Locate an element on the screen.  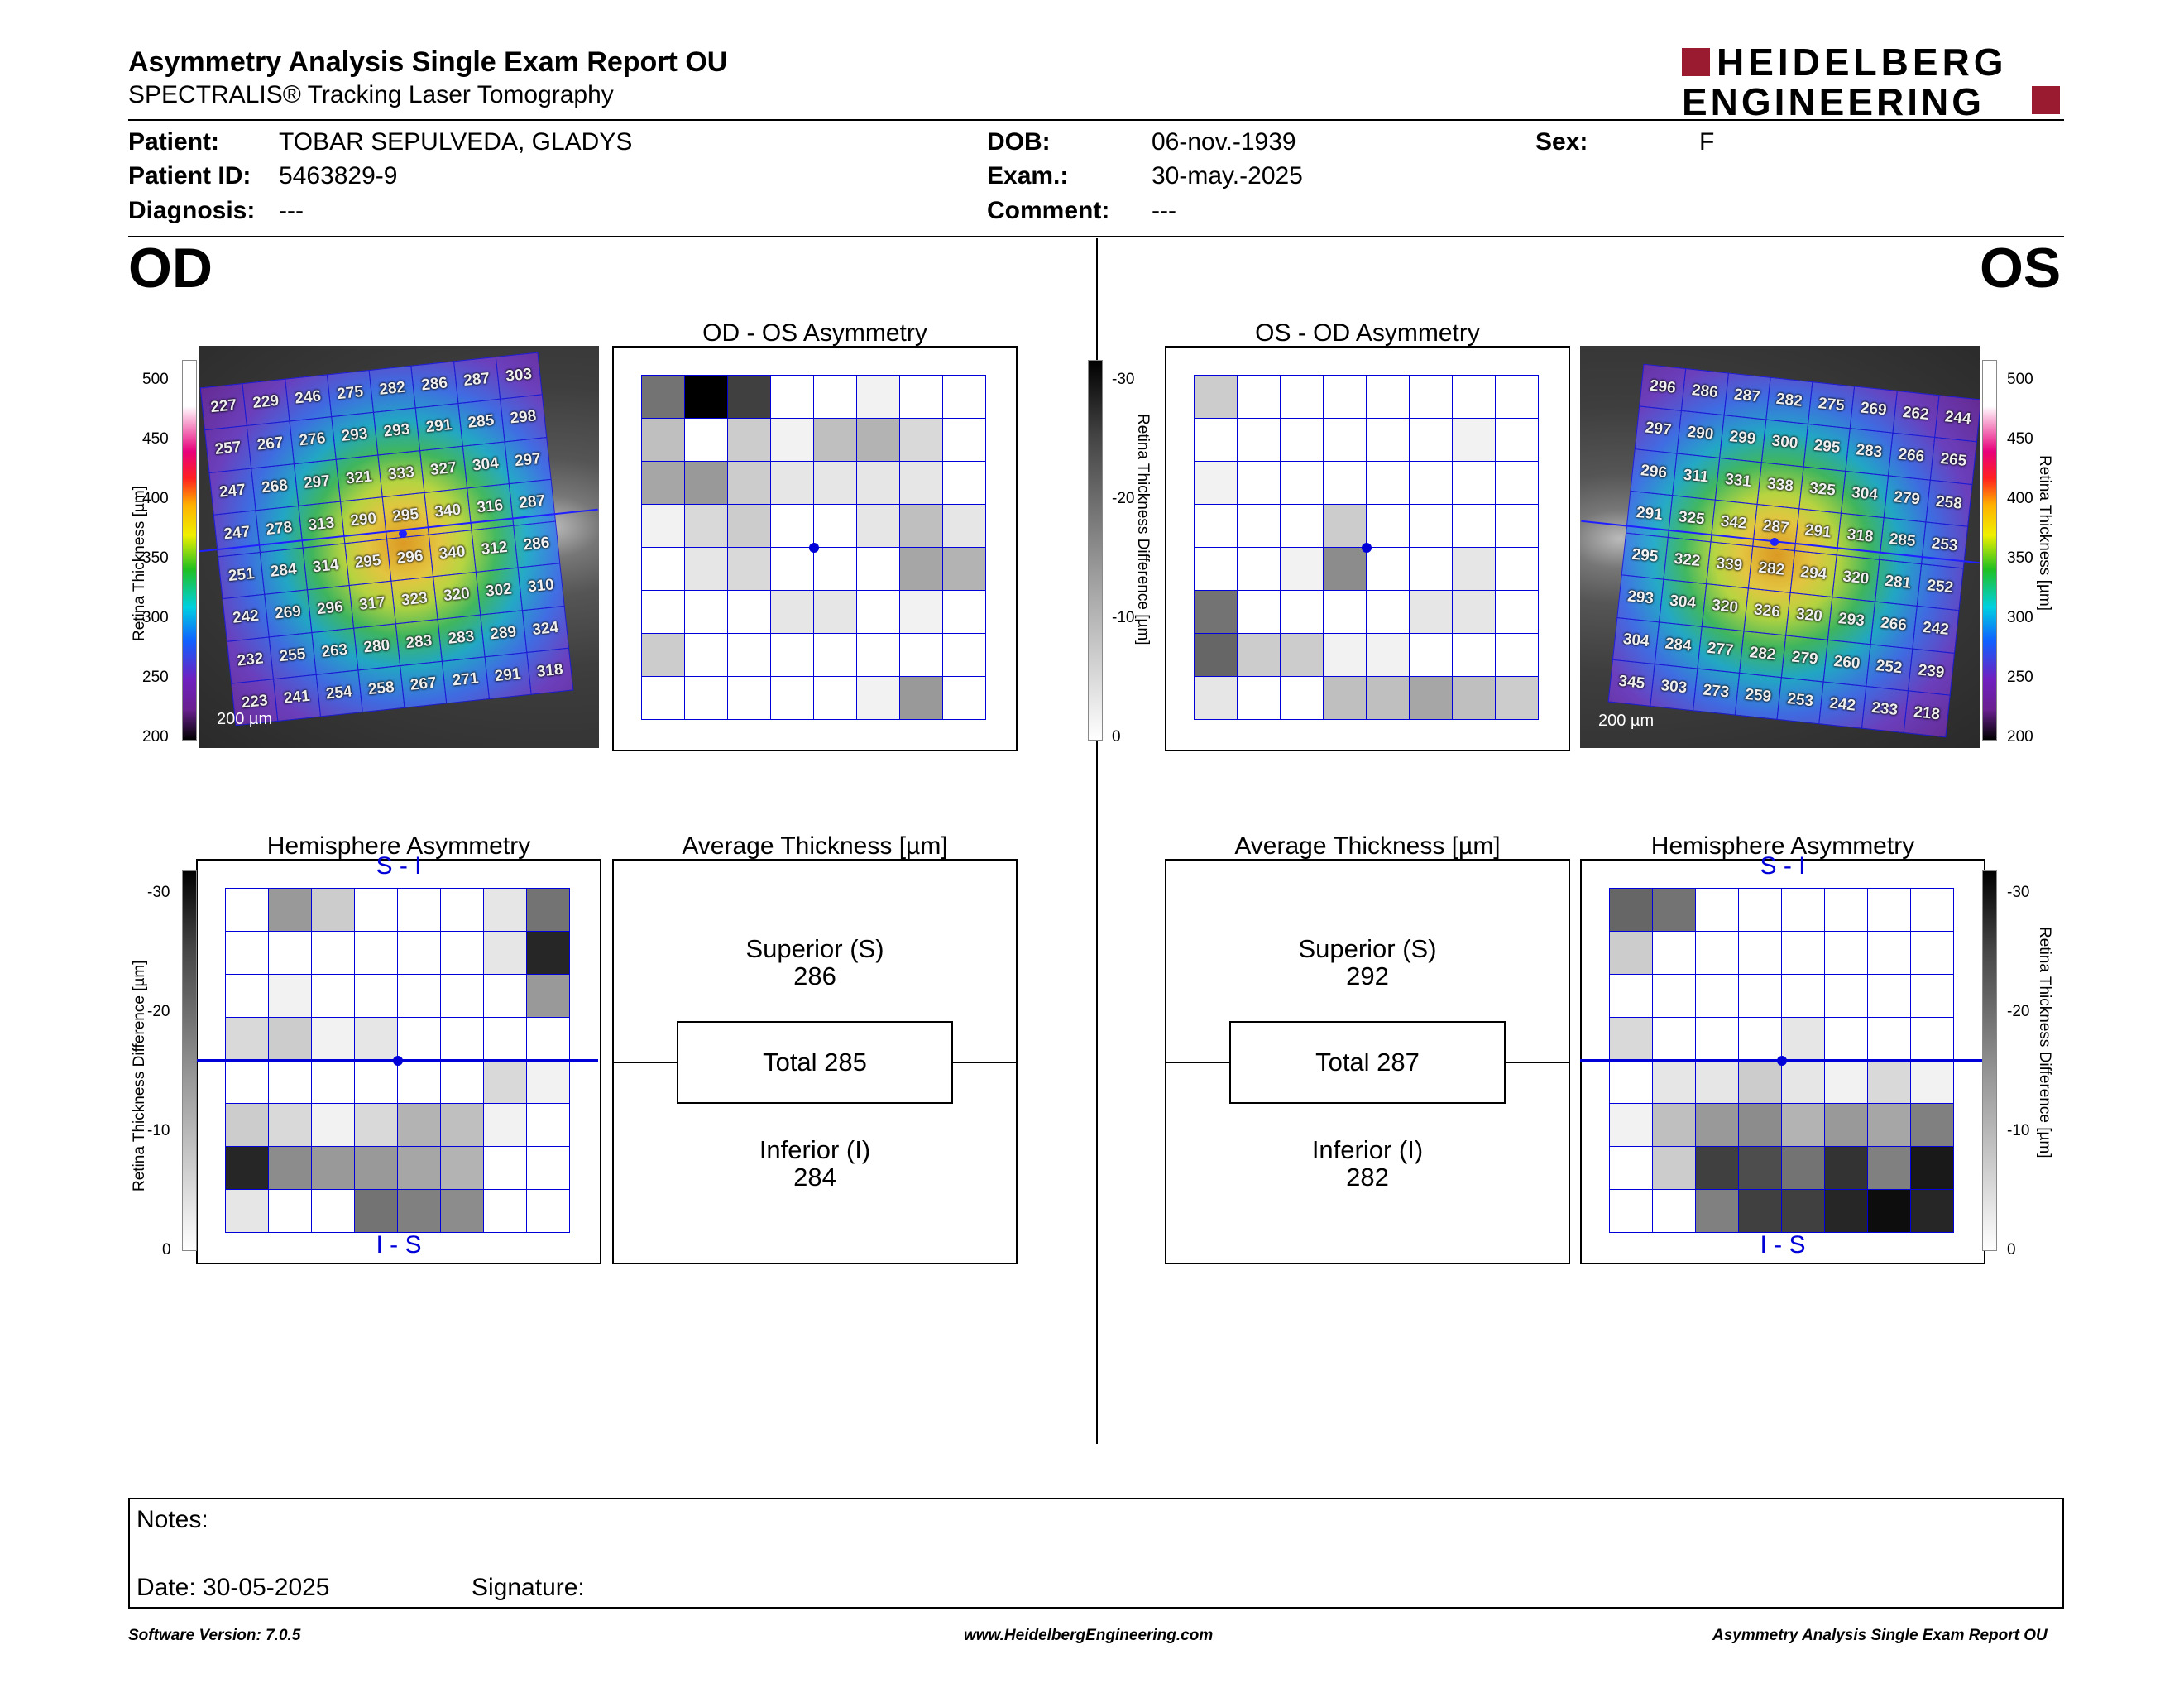
od-thickness-cell: 297 is located at coordinates (317, 482).